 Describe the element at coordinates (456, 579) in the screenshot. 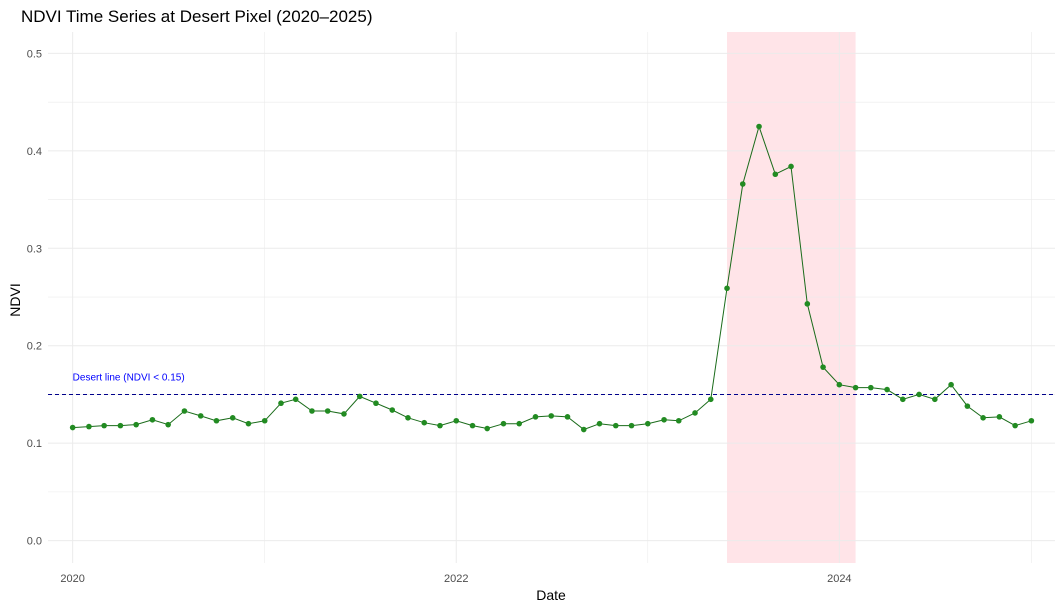

I see `x-tick-label: 2022` at that location.